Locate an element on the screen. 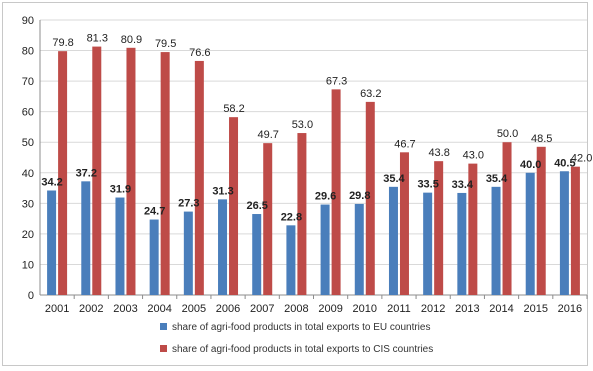 The height and width of the screenshot is (371, 593). data-label-cis: 43.8 is located at coordinates (438, 153).